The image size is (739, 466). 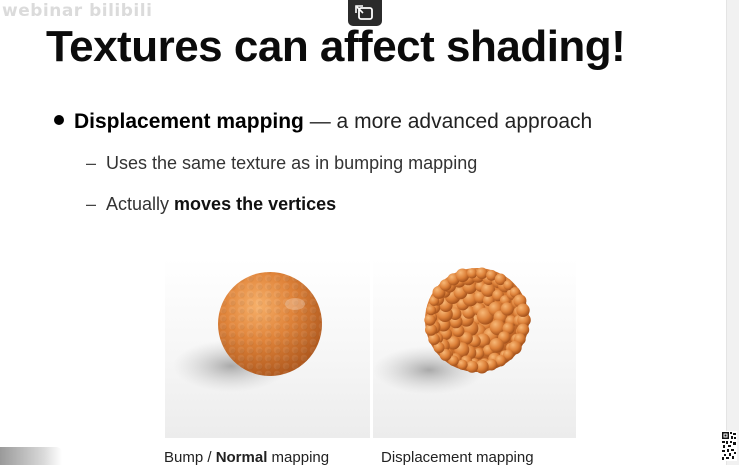 I want to click on bullet-rest-text: — a more advanced approach, so click(x=448, y=121).